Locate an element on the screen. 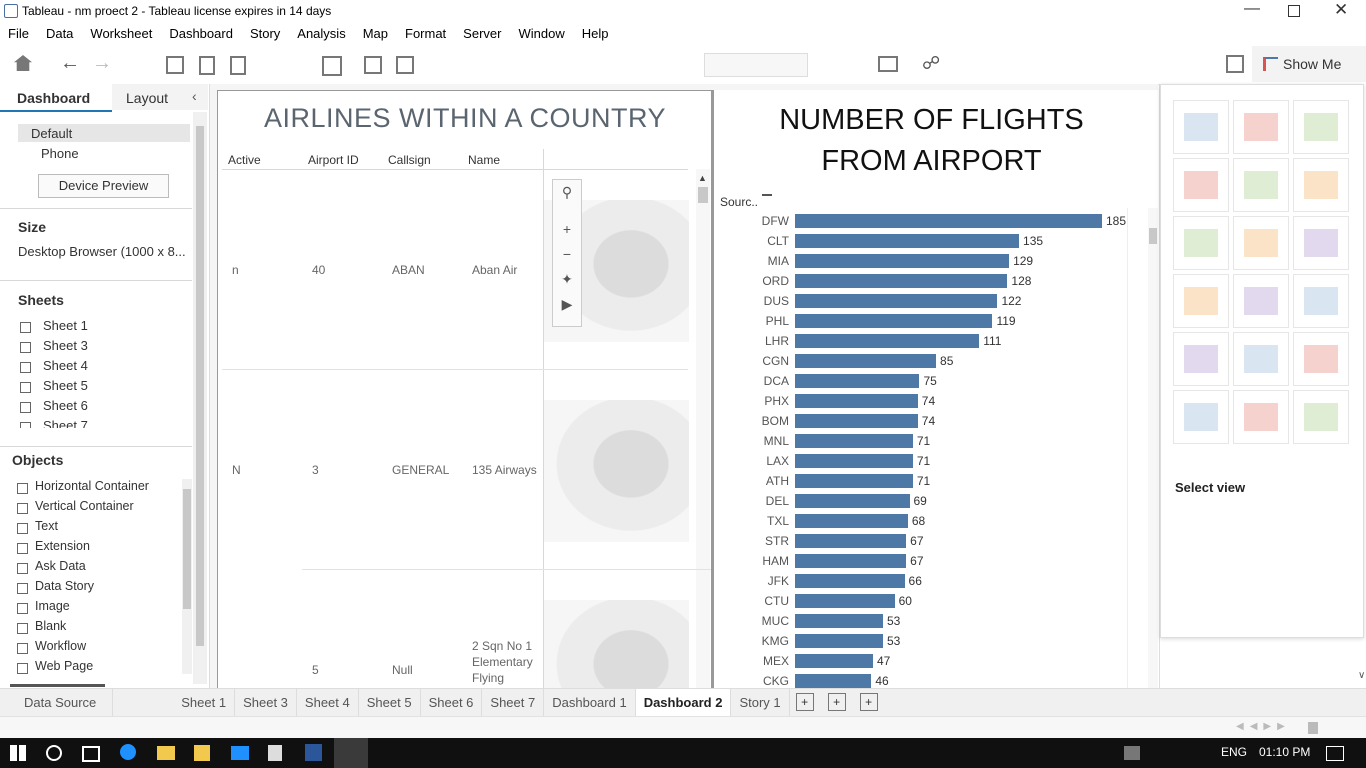 This screenshot has width=1366, height=768. menu-item: Worksheet is located at coordinates (121, 33).